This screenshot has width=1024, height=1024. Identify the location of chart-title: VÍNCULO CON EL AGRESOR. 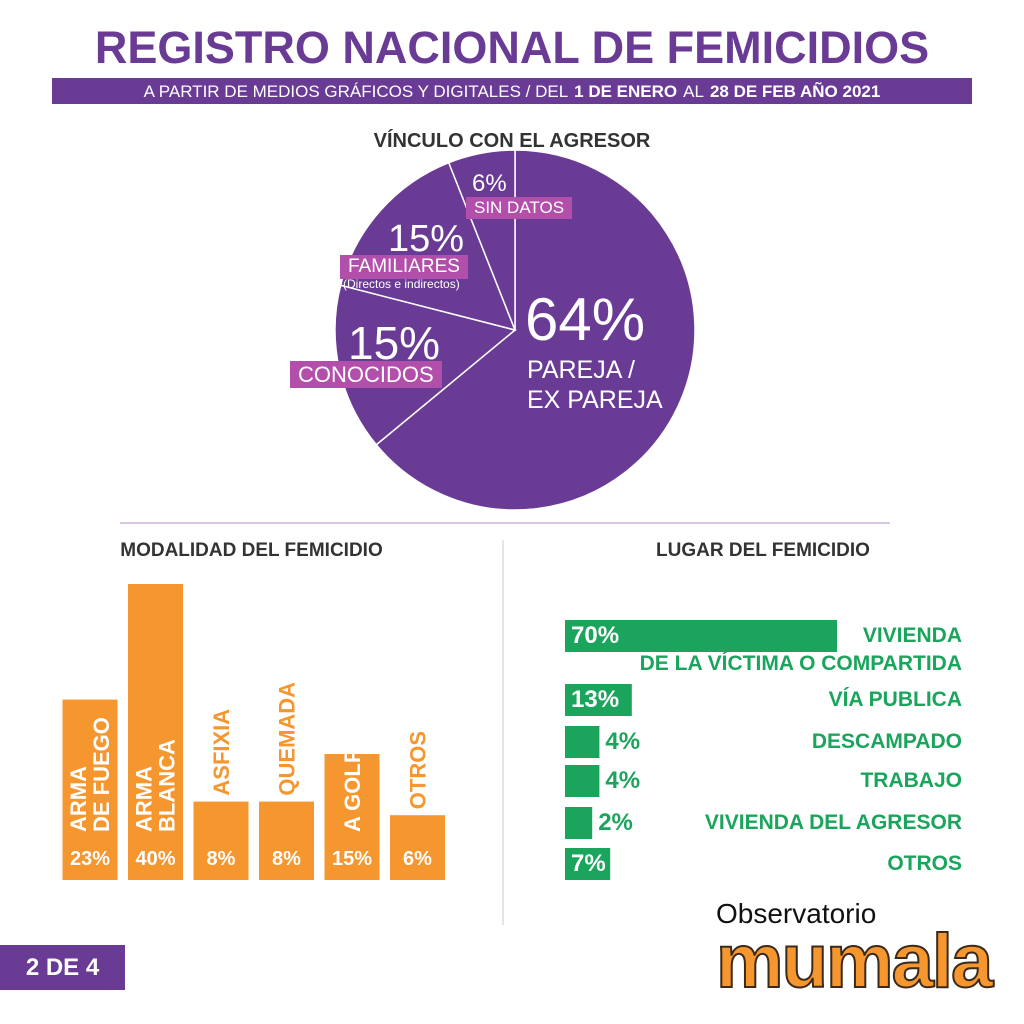
(512, 141).